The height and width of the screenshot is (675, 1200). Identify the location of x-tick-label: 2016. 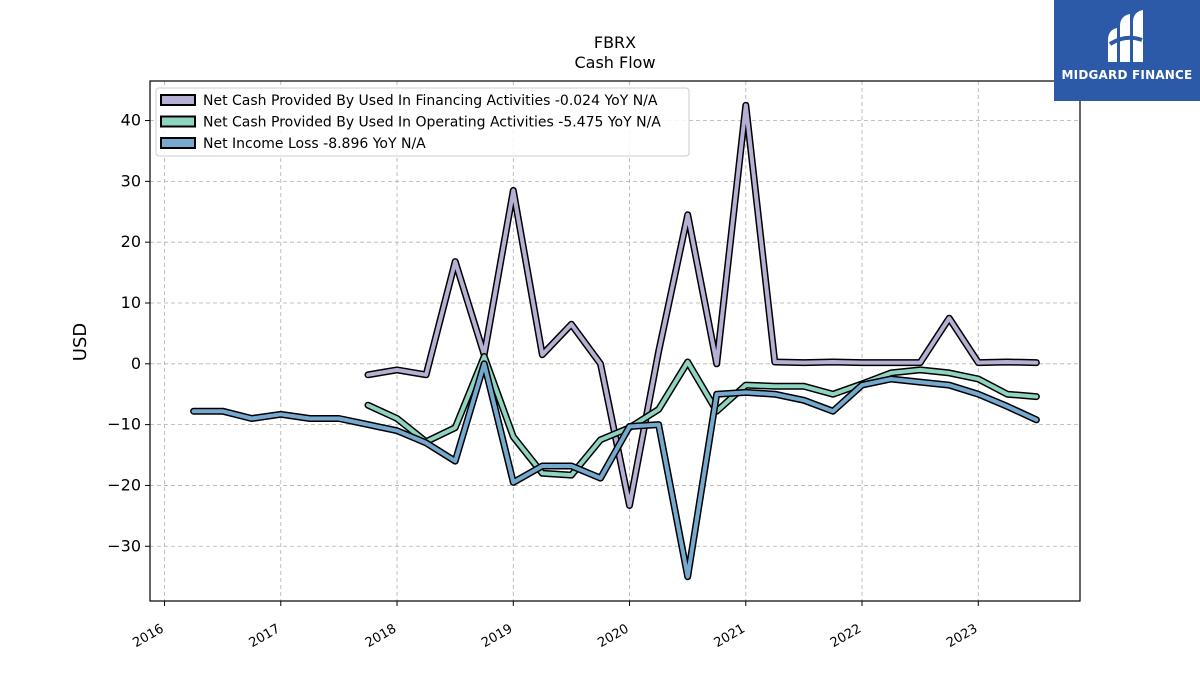
(148, 636).